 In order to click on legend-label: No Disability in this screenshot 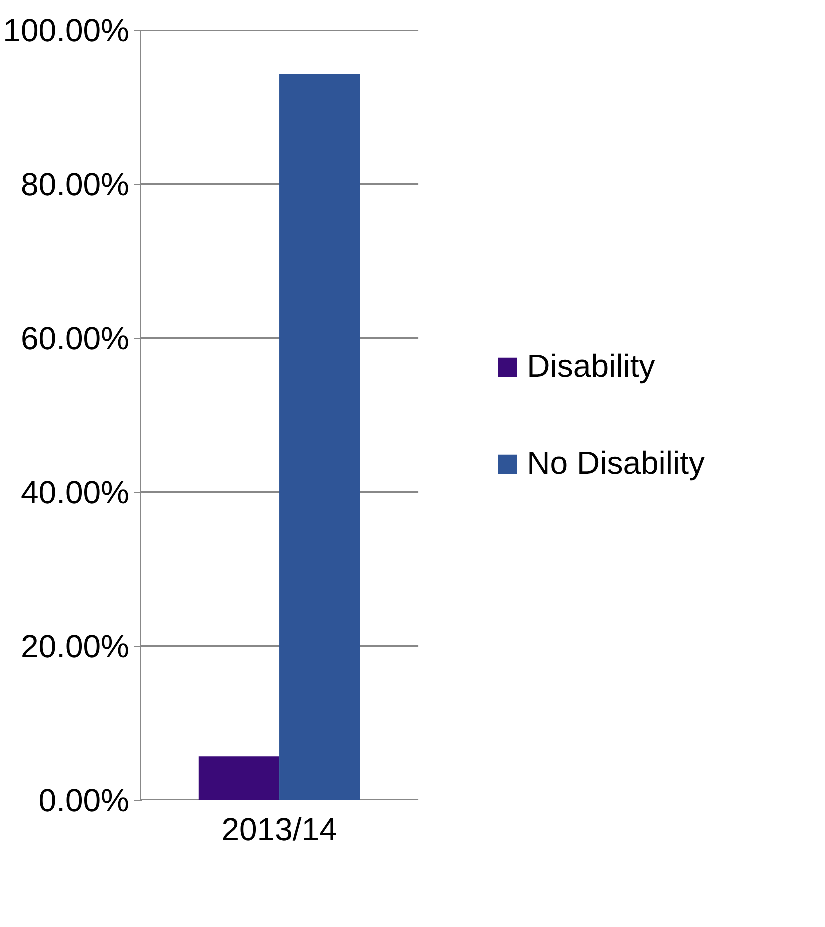, I will do `click(616, 463)`.